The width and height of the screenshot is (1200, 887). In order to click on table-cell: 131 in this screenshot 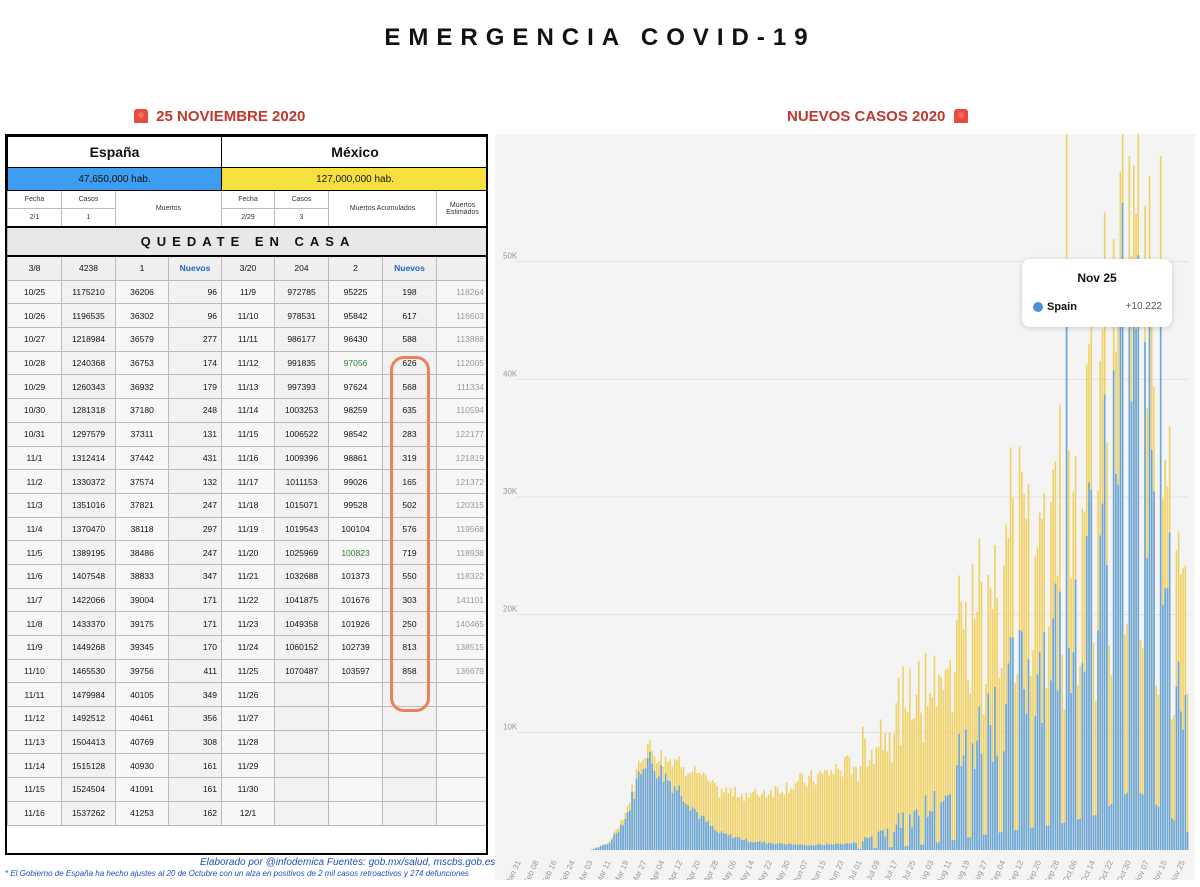, I will do `click(195, 434)`.